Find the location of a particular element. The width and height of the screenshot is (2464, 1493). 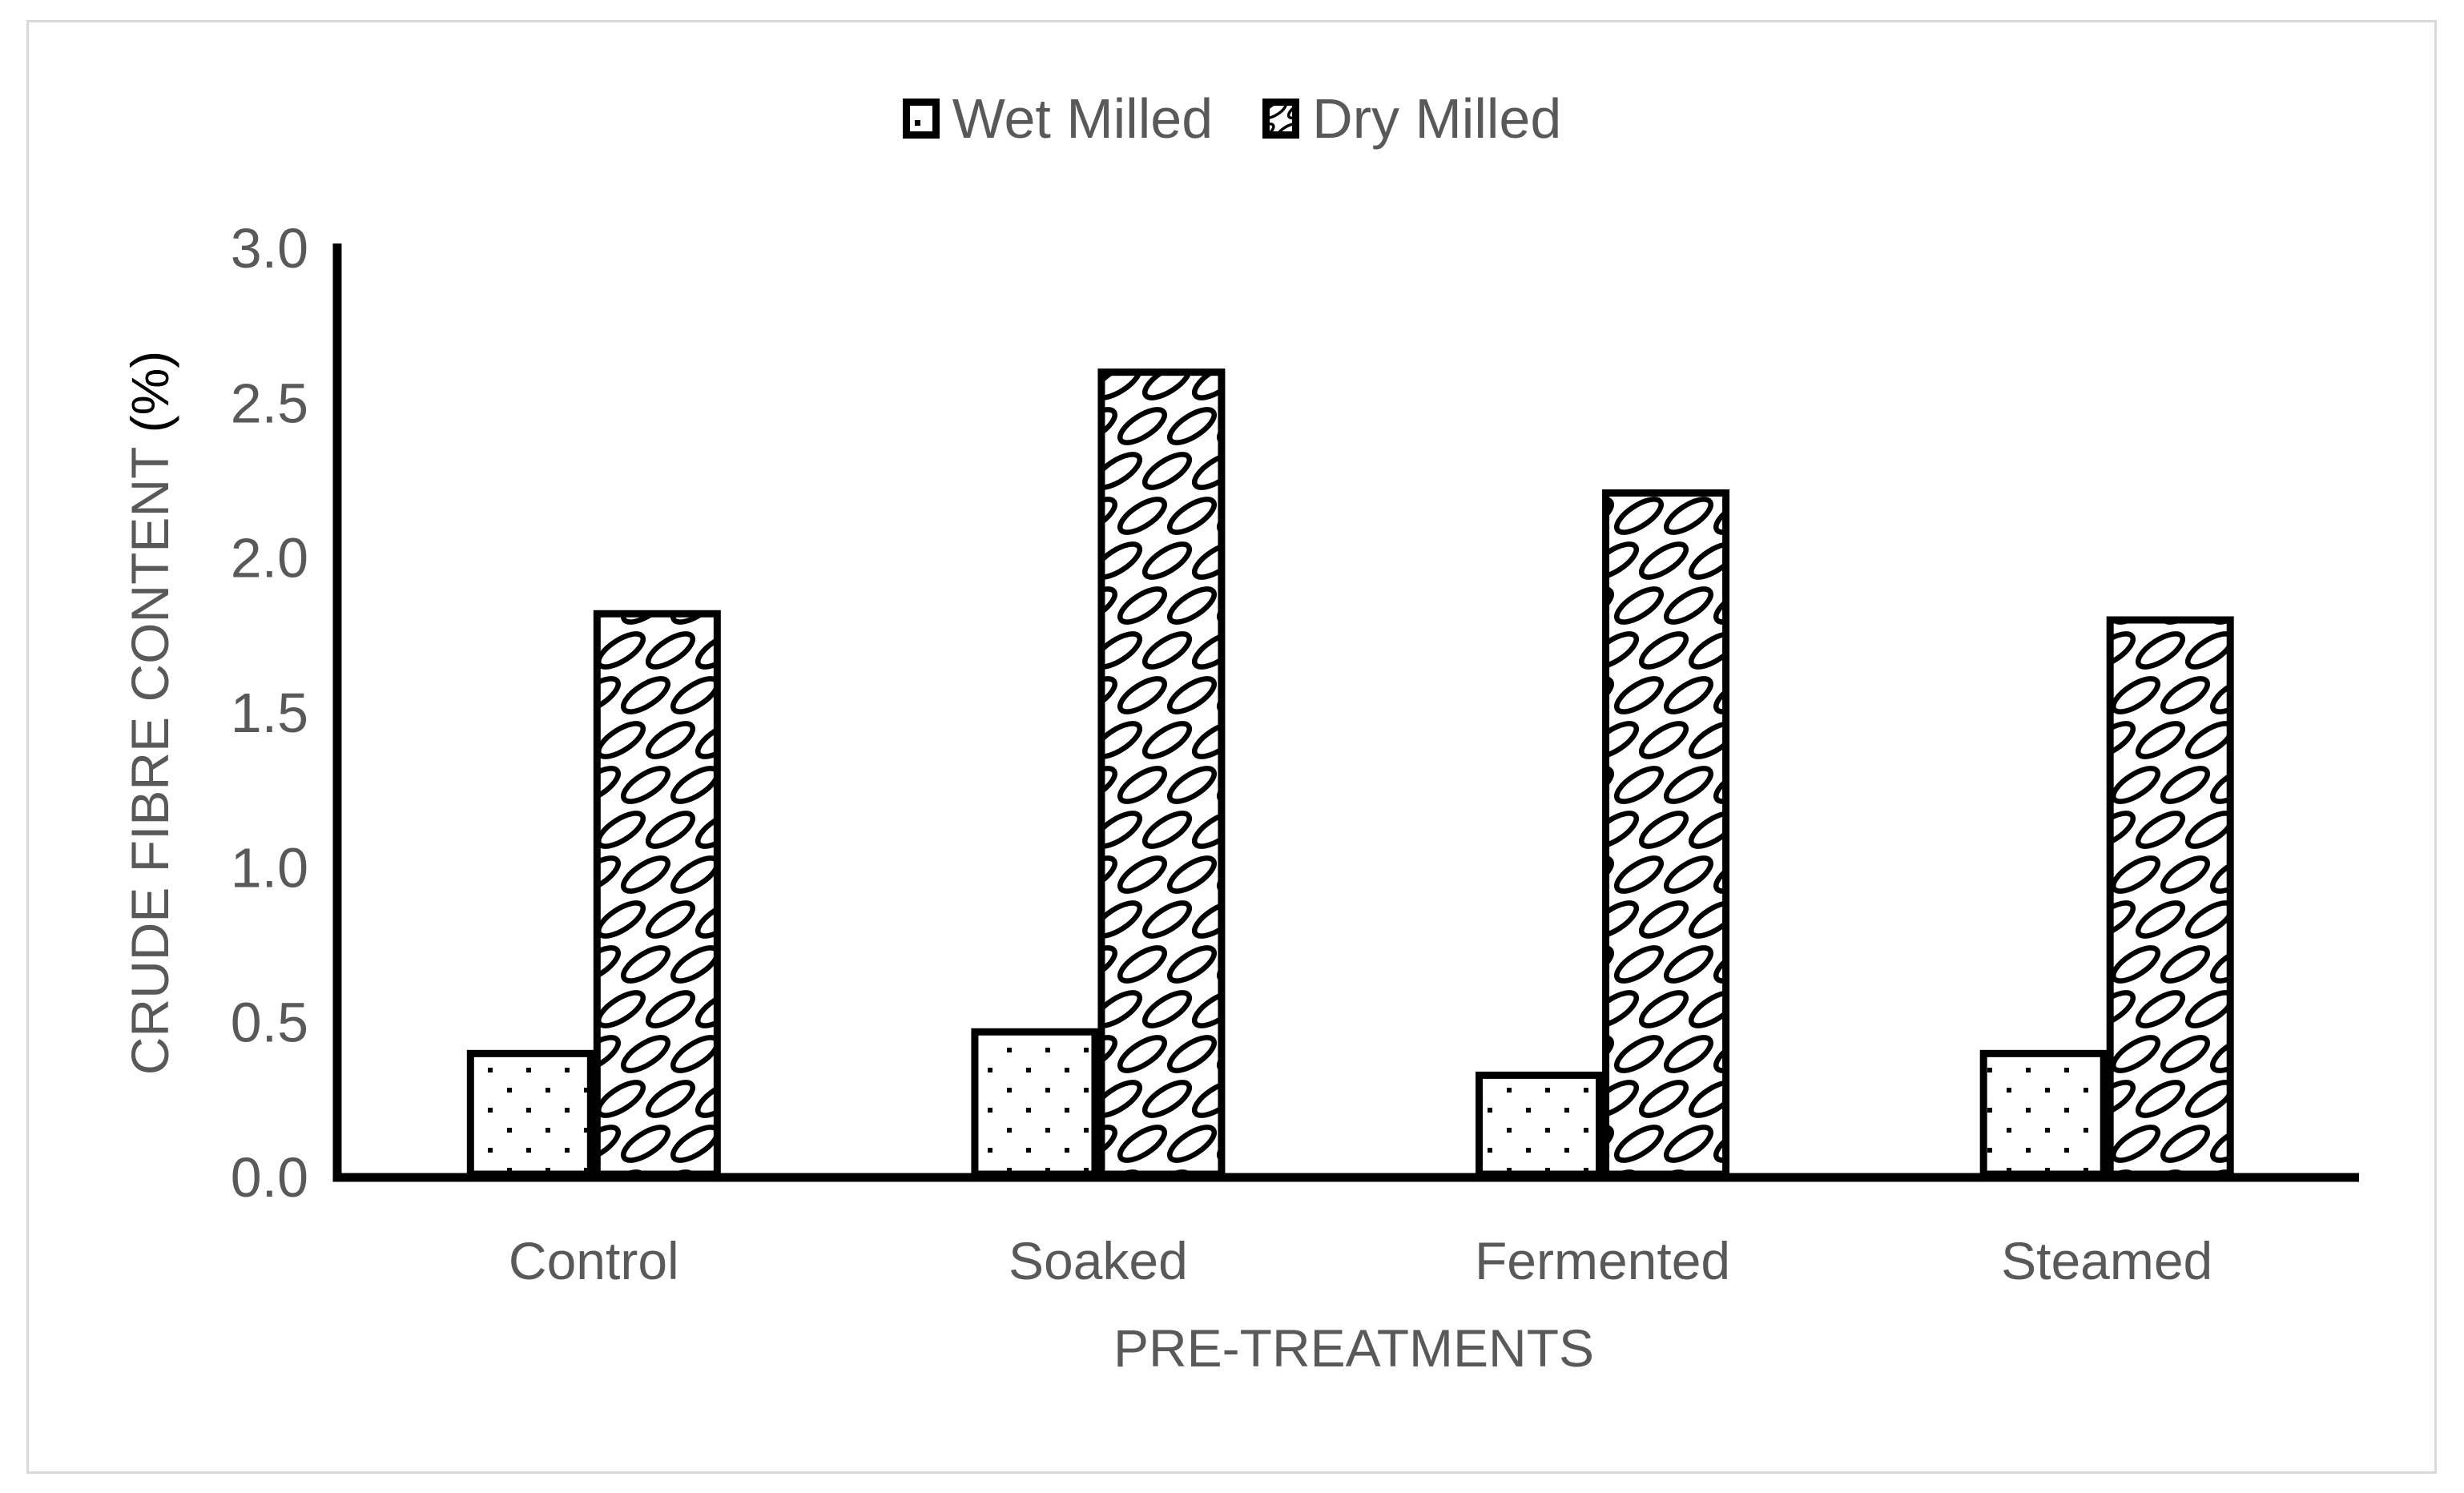

x-category-label-control: Control is located at coordinates (594, 1260).